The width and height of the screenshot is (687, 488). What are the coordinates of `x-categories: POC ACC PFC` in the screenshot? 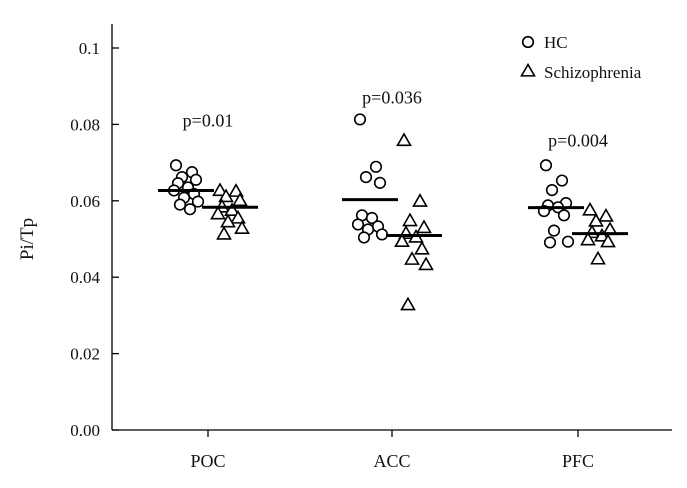 It's located at (392, 450).